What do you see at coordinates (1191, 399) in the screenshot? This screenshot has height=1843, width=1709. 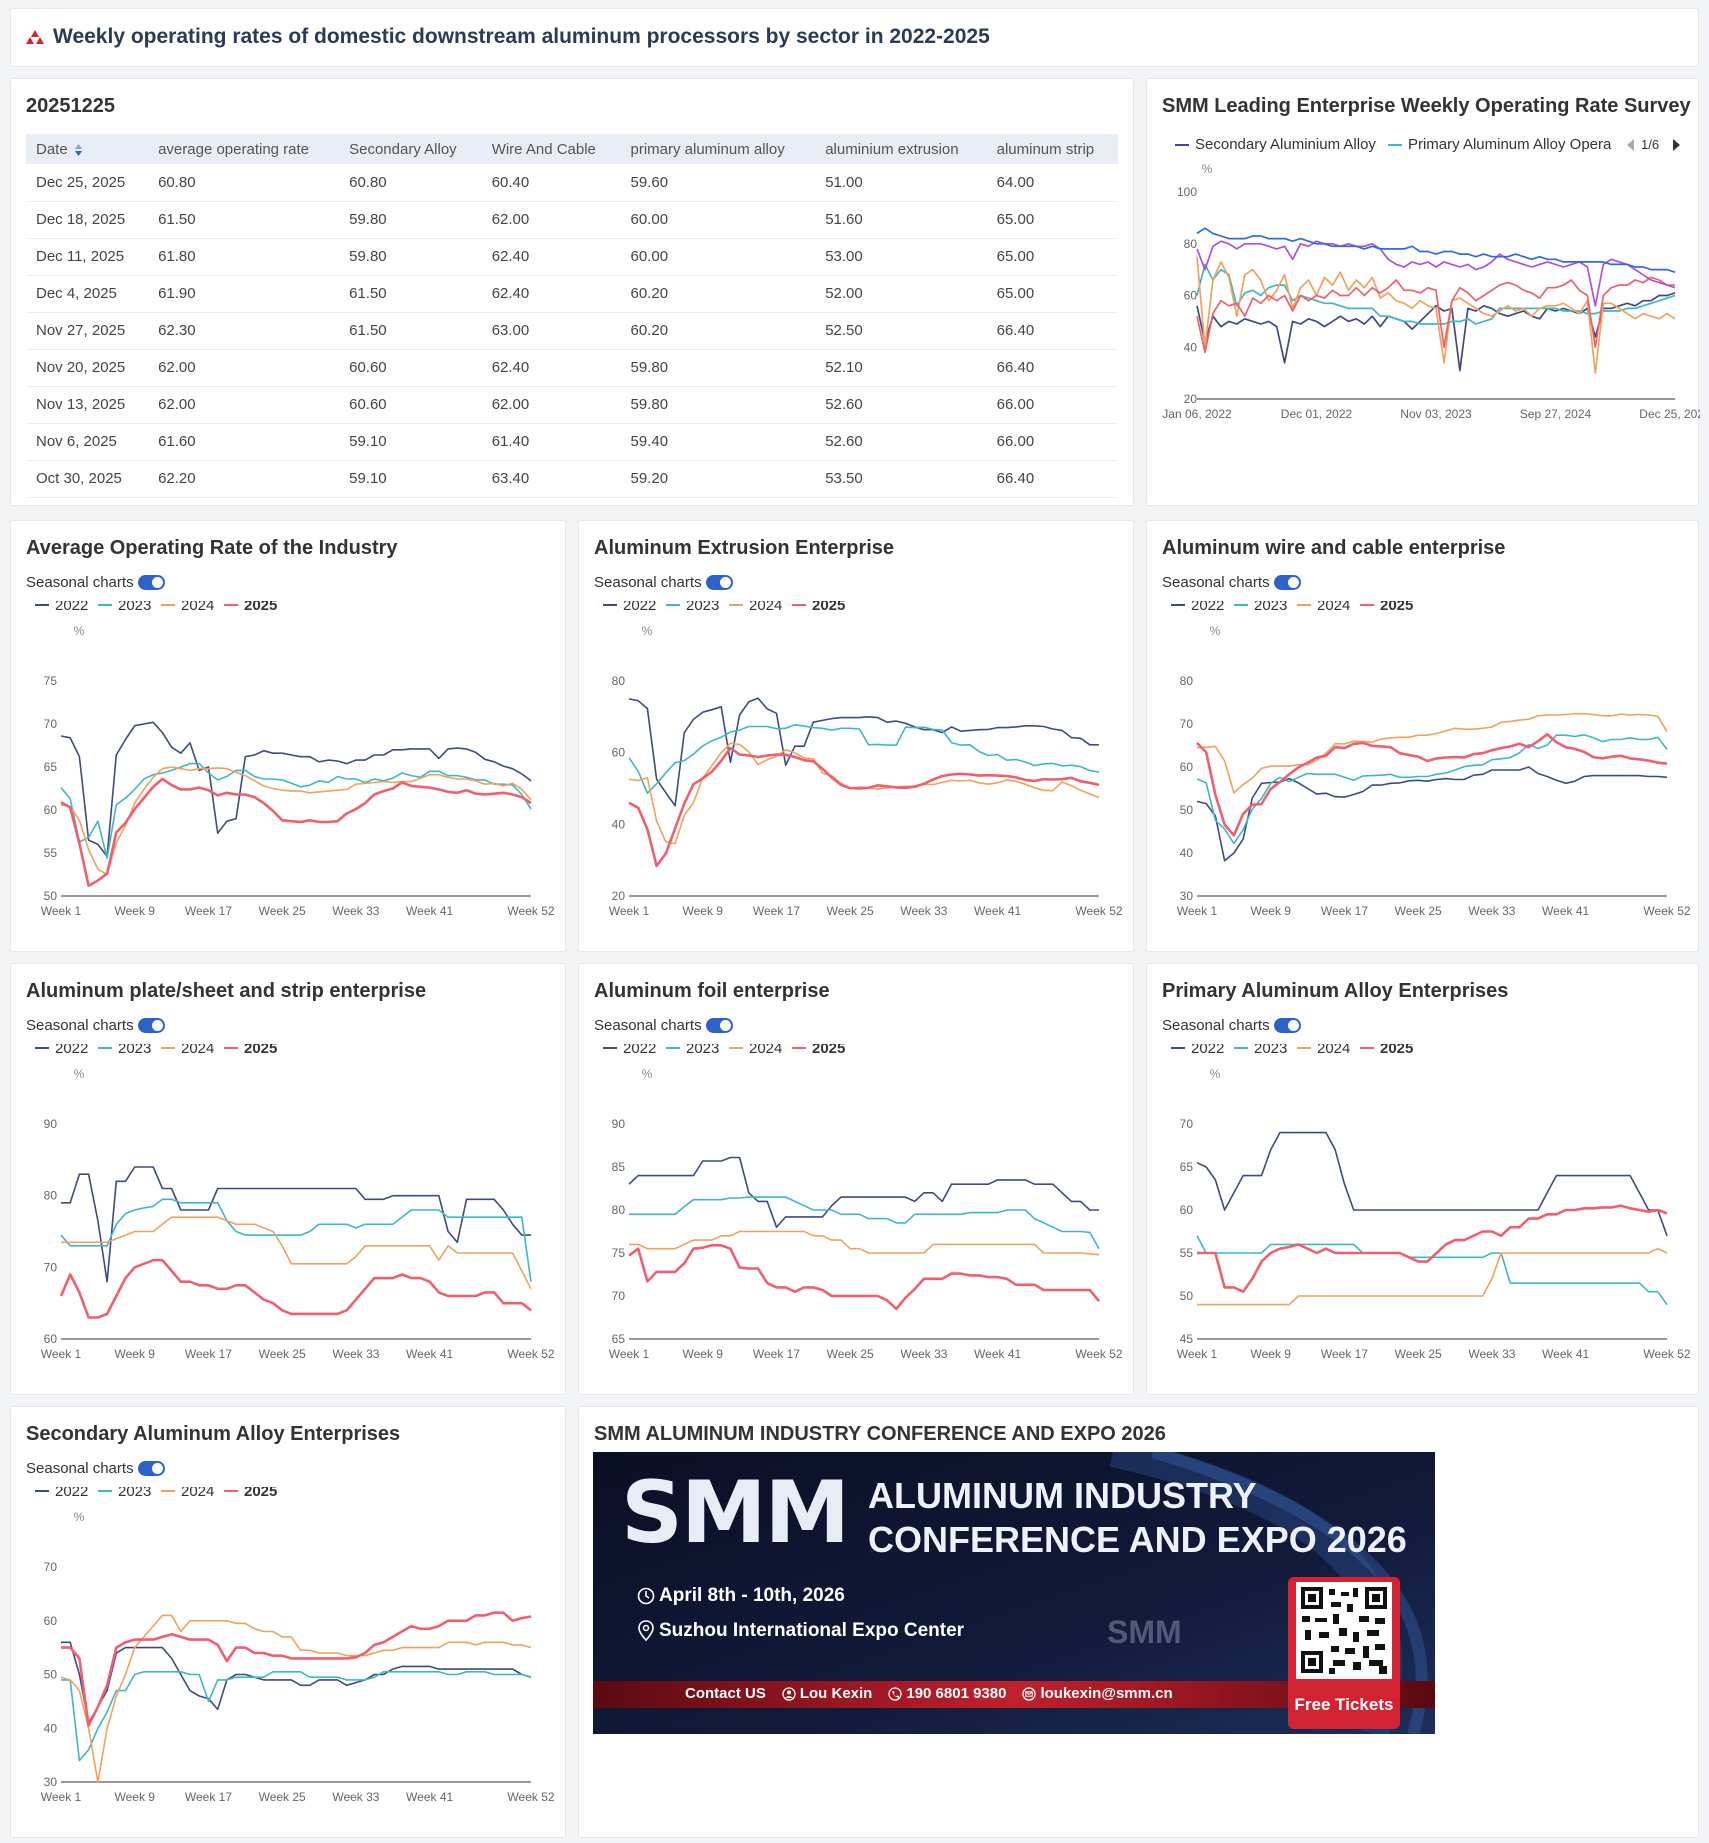 I see `y-tick-label: 20` at bounding box center [1191, 399].